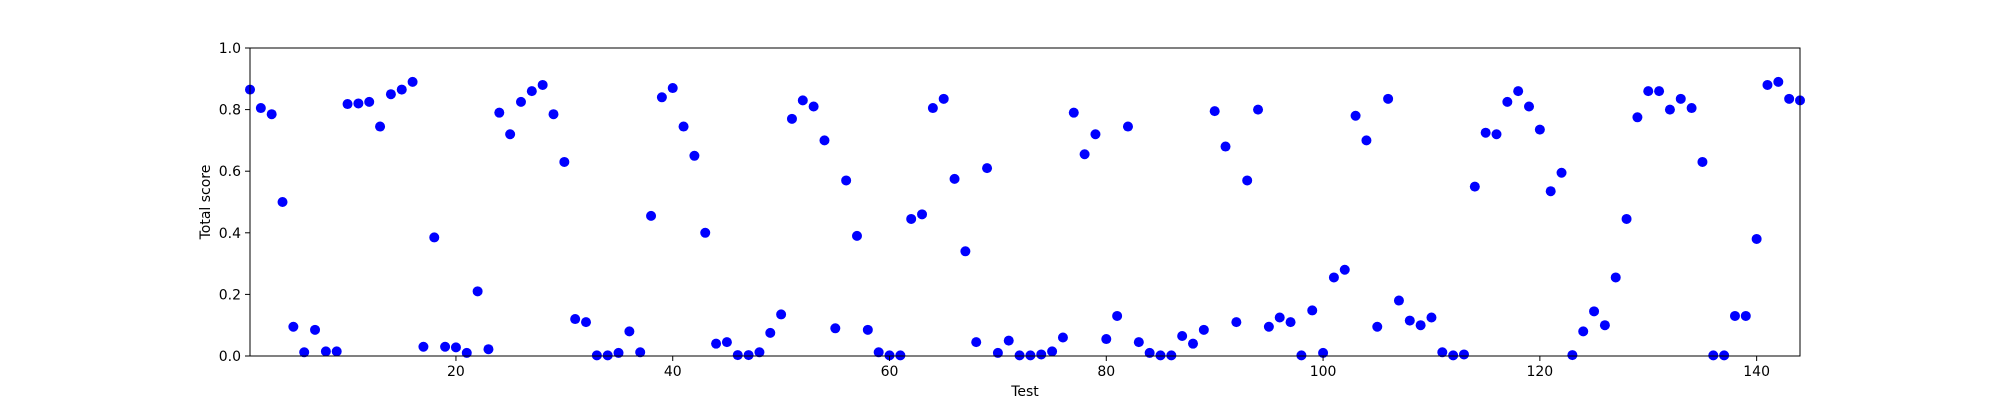  Describe the element at coordinates (230, 295) in the screenshot. I see `y-tick-label: 0.2` at that location.